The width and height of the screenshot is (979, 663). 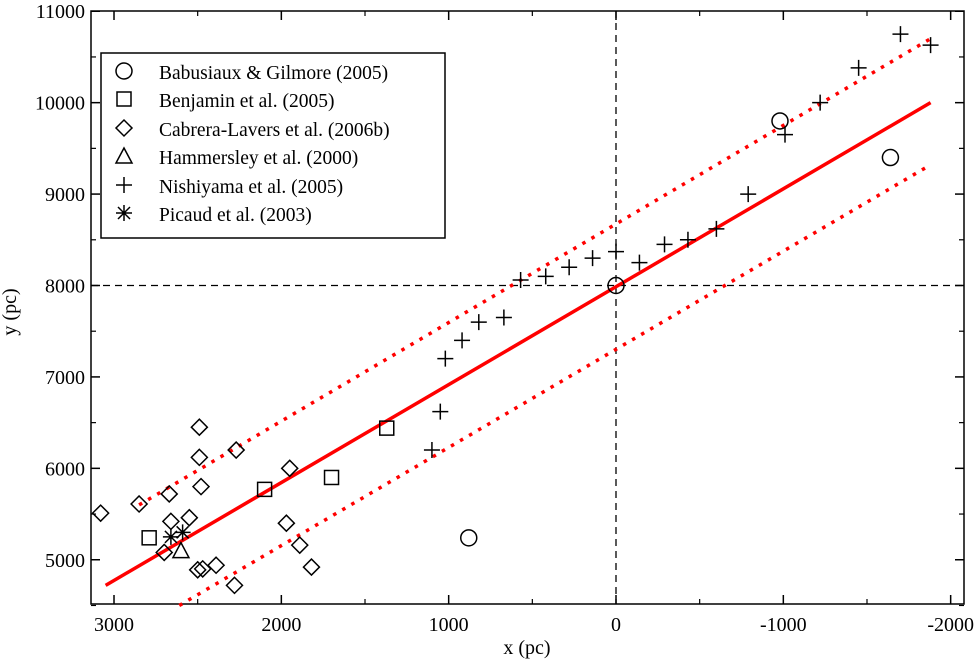 I want to click on y-tick-label: 8000, so click(x=65, y=287).